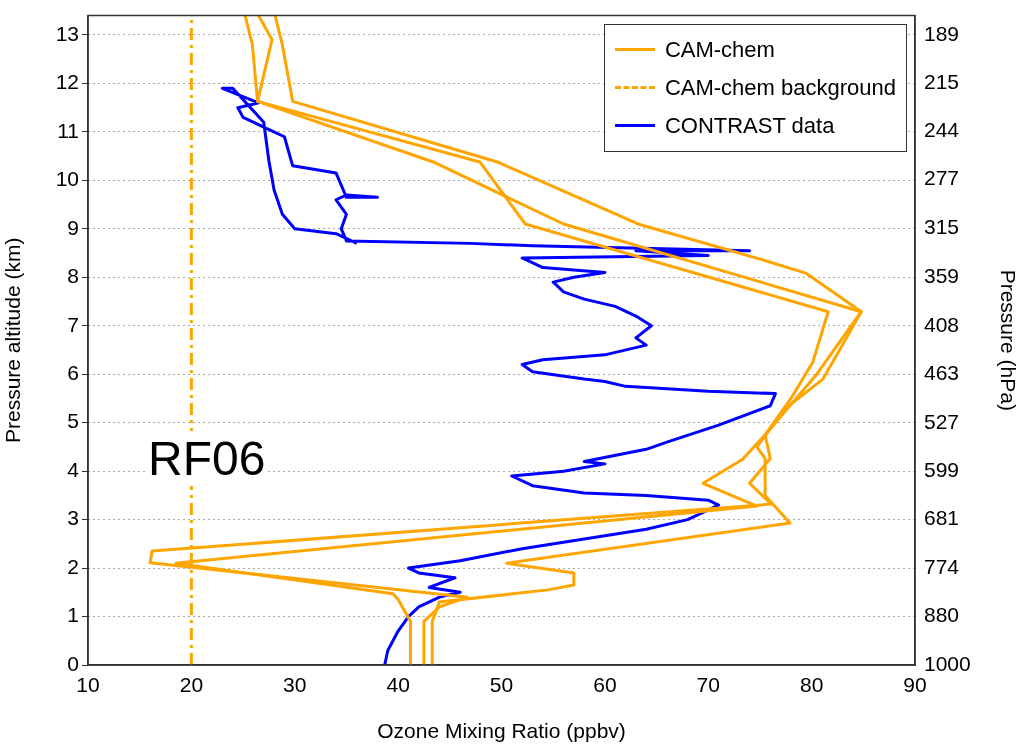  What do you see at coordinates (73, 615) in the screenshot?
I see `y-tick-label: 1` at bounding box center [73, 615].